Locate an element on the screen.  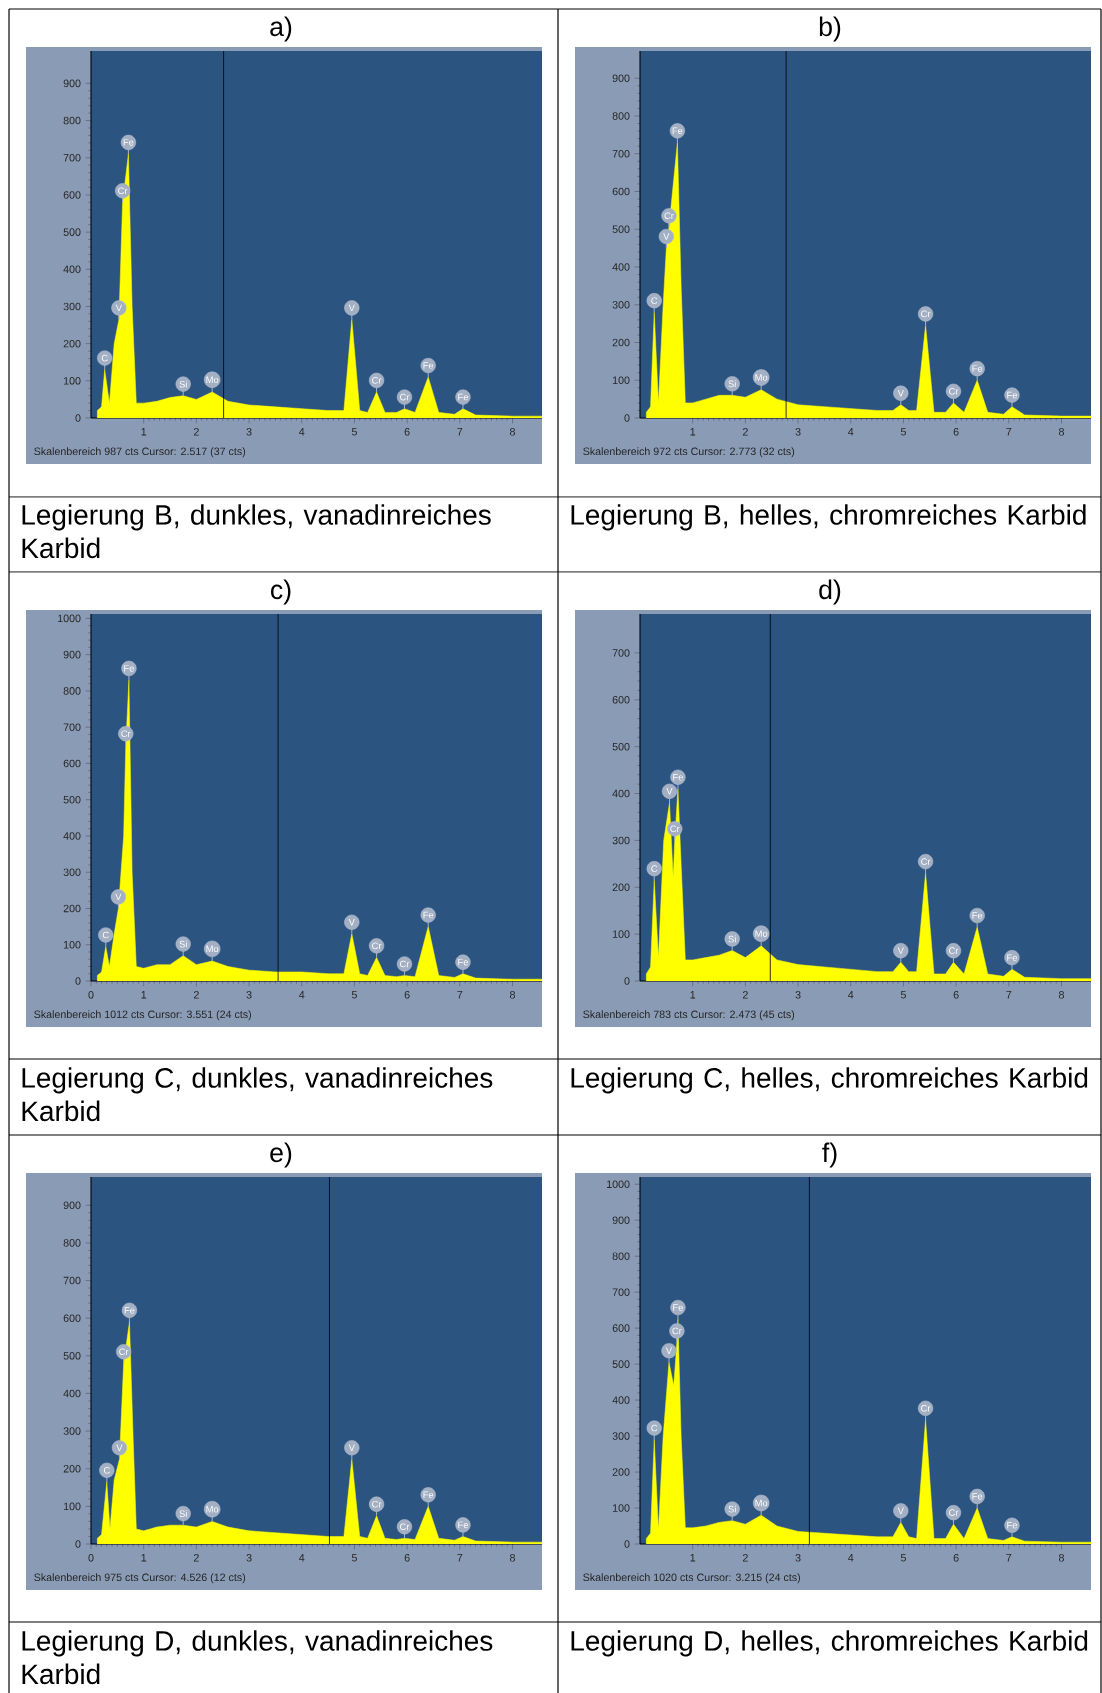
text: Legierung B, dunkles, vanadinreiches Karbid is located at coordinates (256, 531).